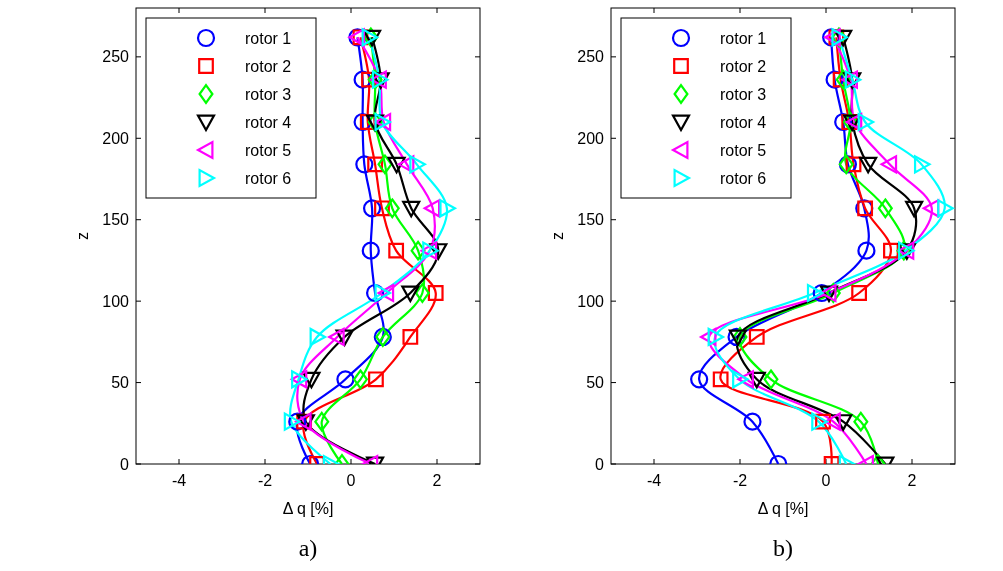  I want to click on text: a), so click(308, 548).